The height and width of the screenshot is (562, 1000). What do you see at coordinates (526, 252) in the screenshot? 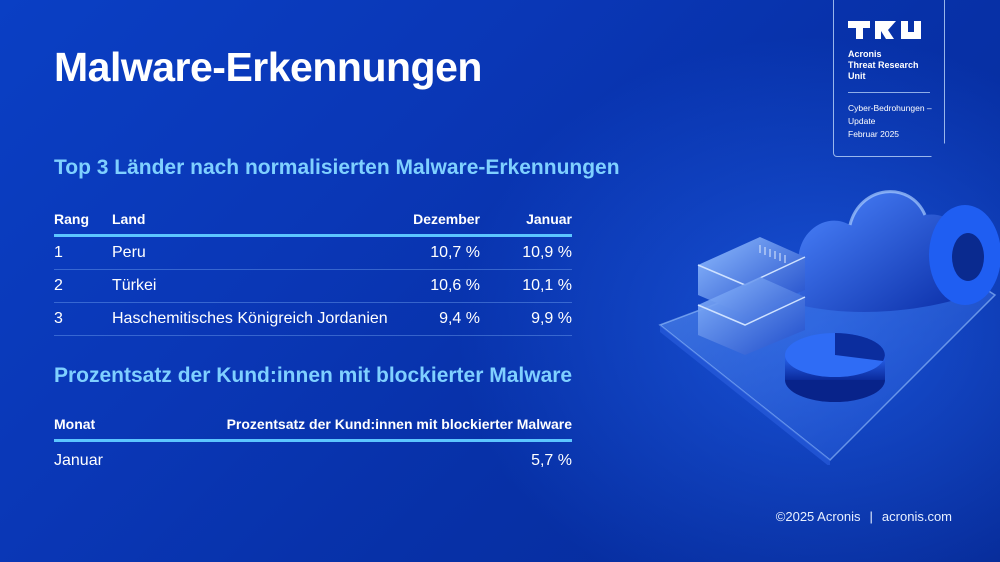
I see `january-cell: 10,9 %` at bounding box center [526, 252].